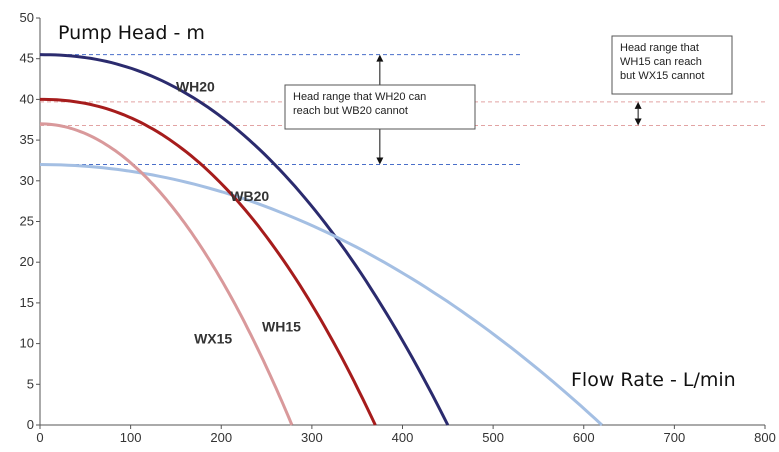 The width and height of the screenshot is (779, 452). What do you see at coordinates (27, 343) in the screenshot?
I see `y-tick-label: 10` at bounding box center [27, 343].